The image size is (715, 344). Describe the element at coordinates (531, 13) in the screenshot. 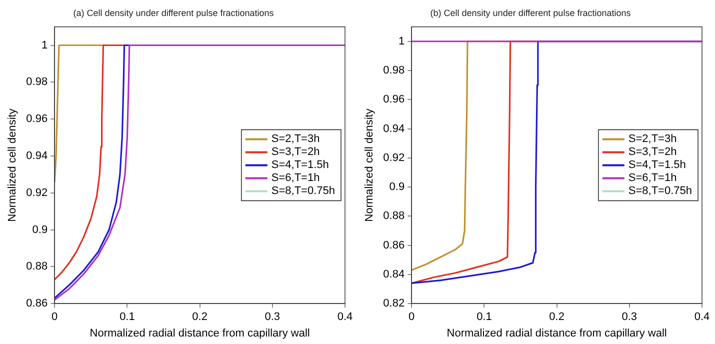

I see `chart-title: (b) Cell density under different pulse fractionations` at that location.